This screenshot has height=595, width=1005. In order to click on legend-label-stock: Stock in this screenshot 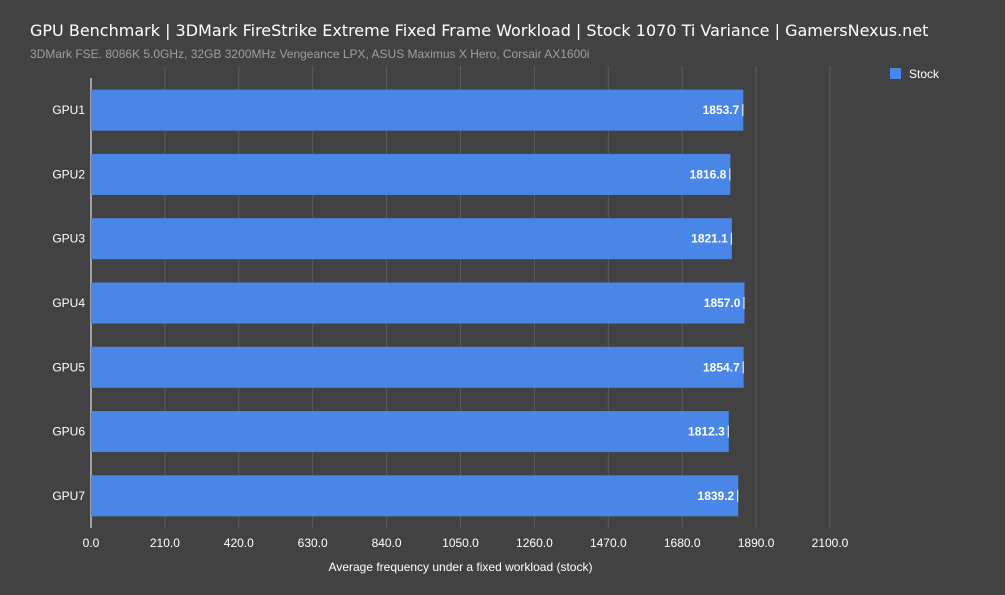, I will do `click(924, 74)`.